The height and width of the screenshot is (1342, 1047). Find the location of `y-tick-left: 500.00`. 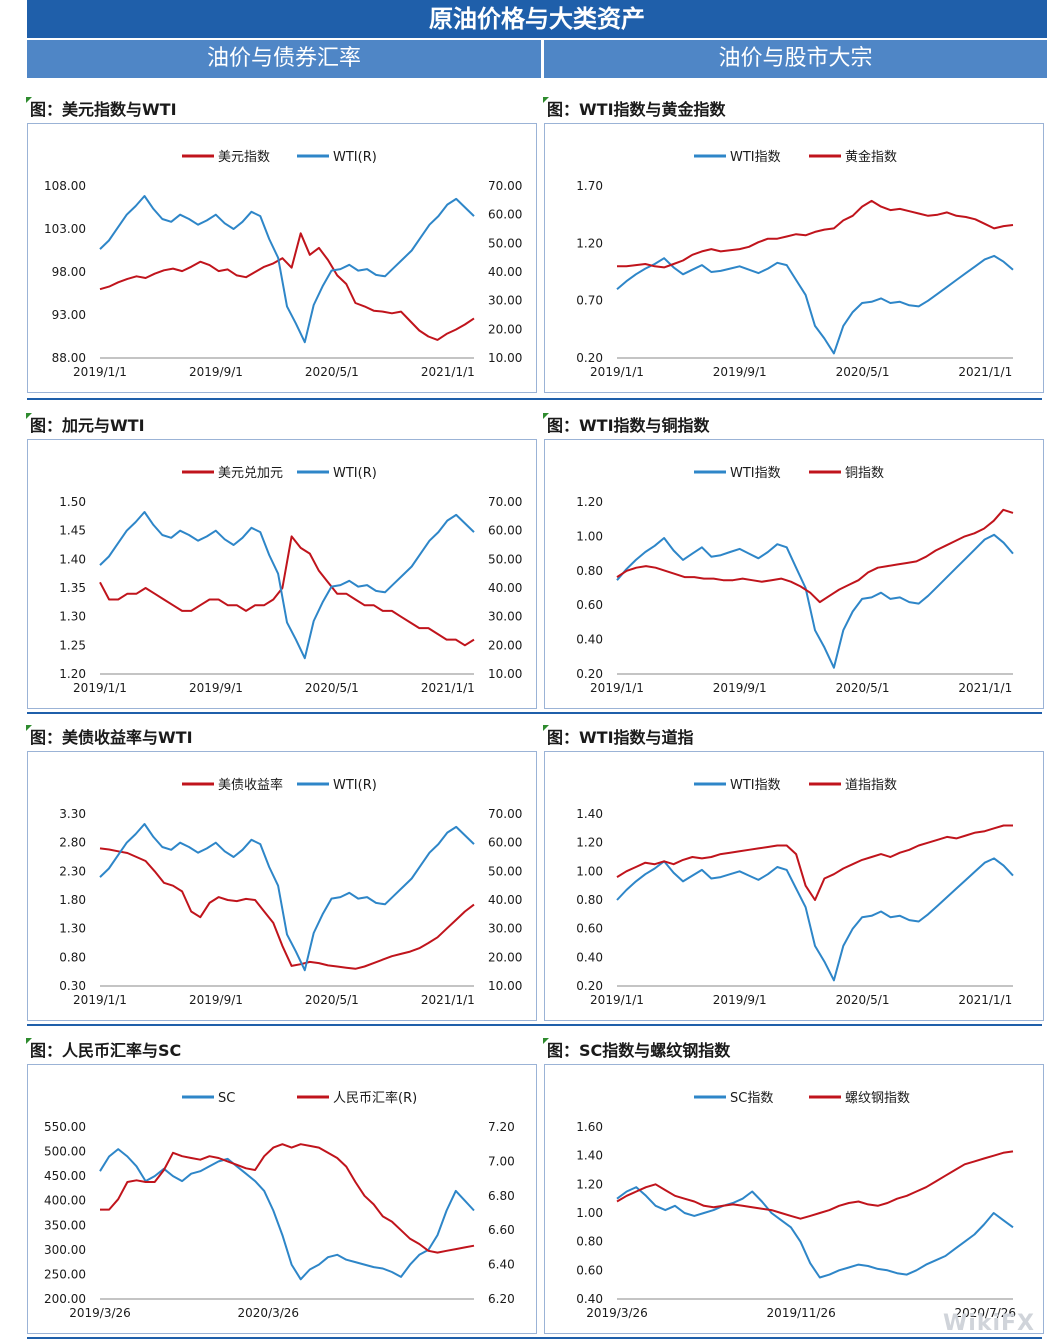

y-tick-left: 500.00 is located at coordinates (65, 1152).